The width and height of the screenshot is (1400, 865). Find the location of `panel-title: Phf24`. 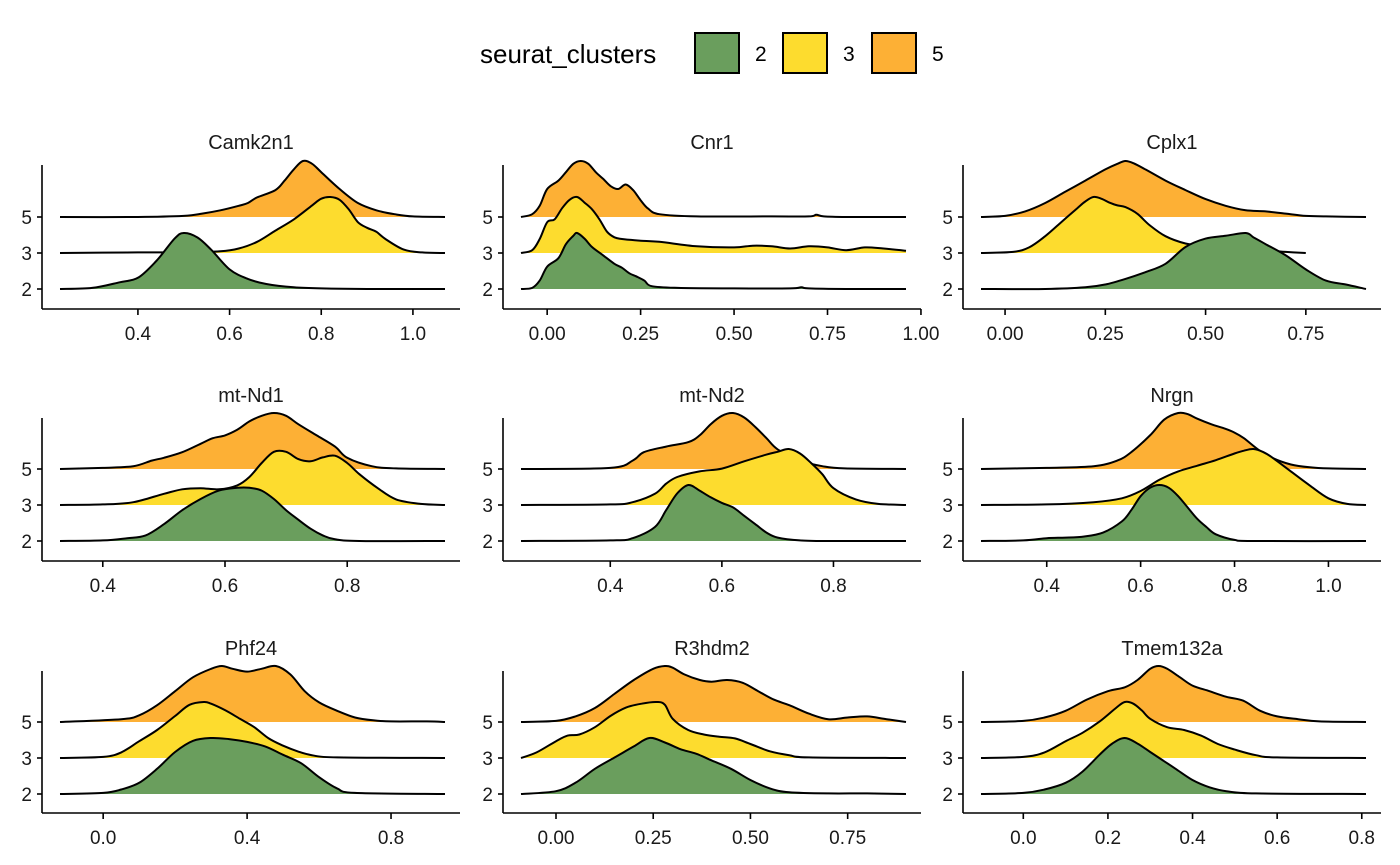

panel-title: Phf24 is located at coordinates (251, 649).